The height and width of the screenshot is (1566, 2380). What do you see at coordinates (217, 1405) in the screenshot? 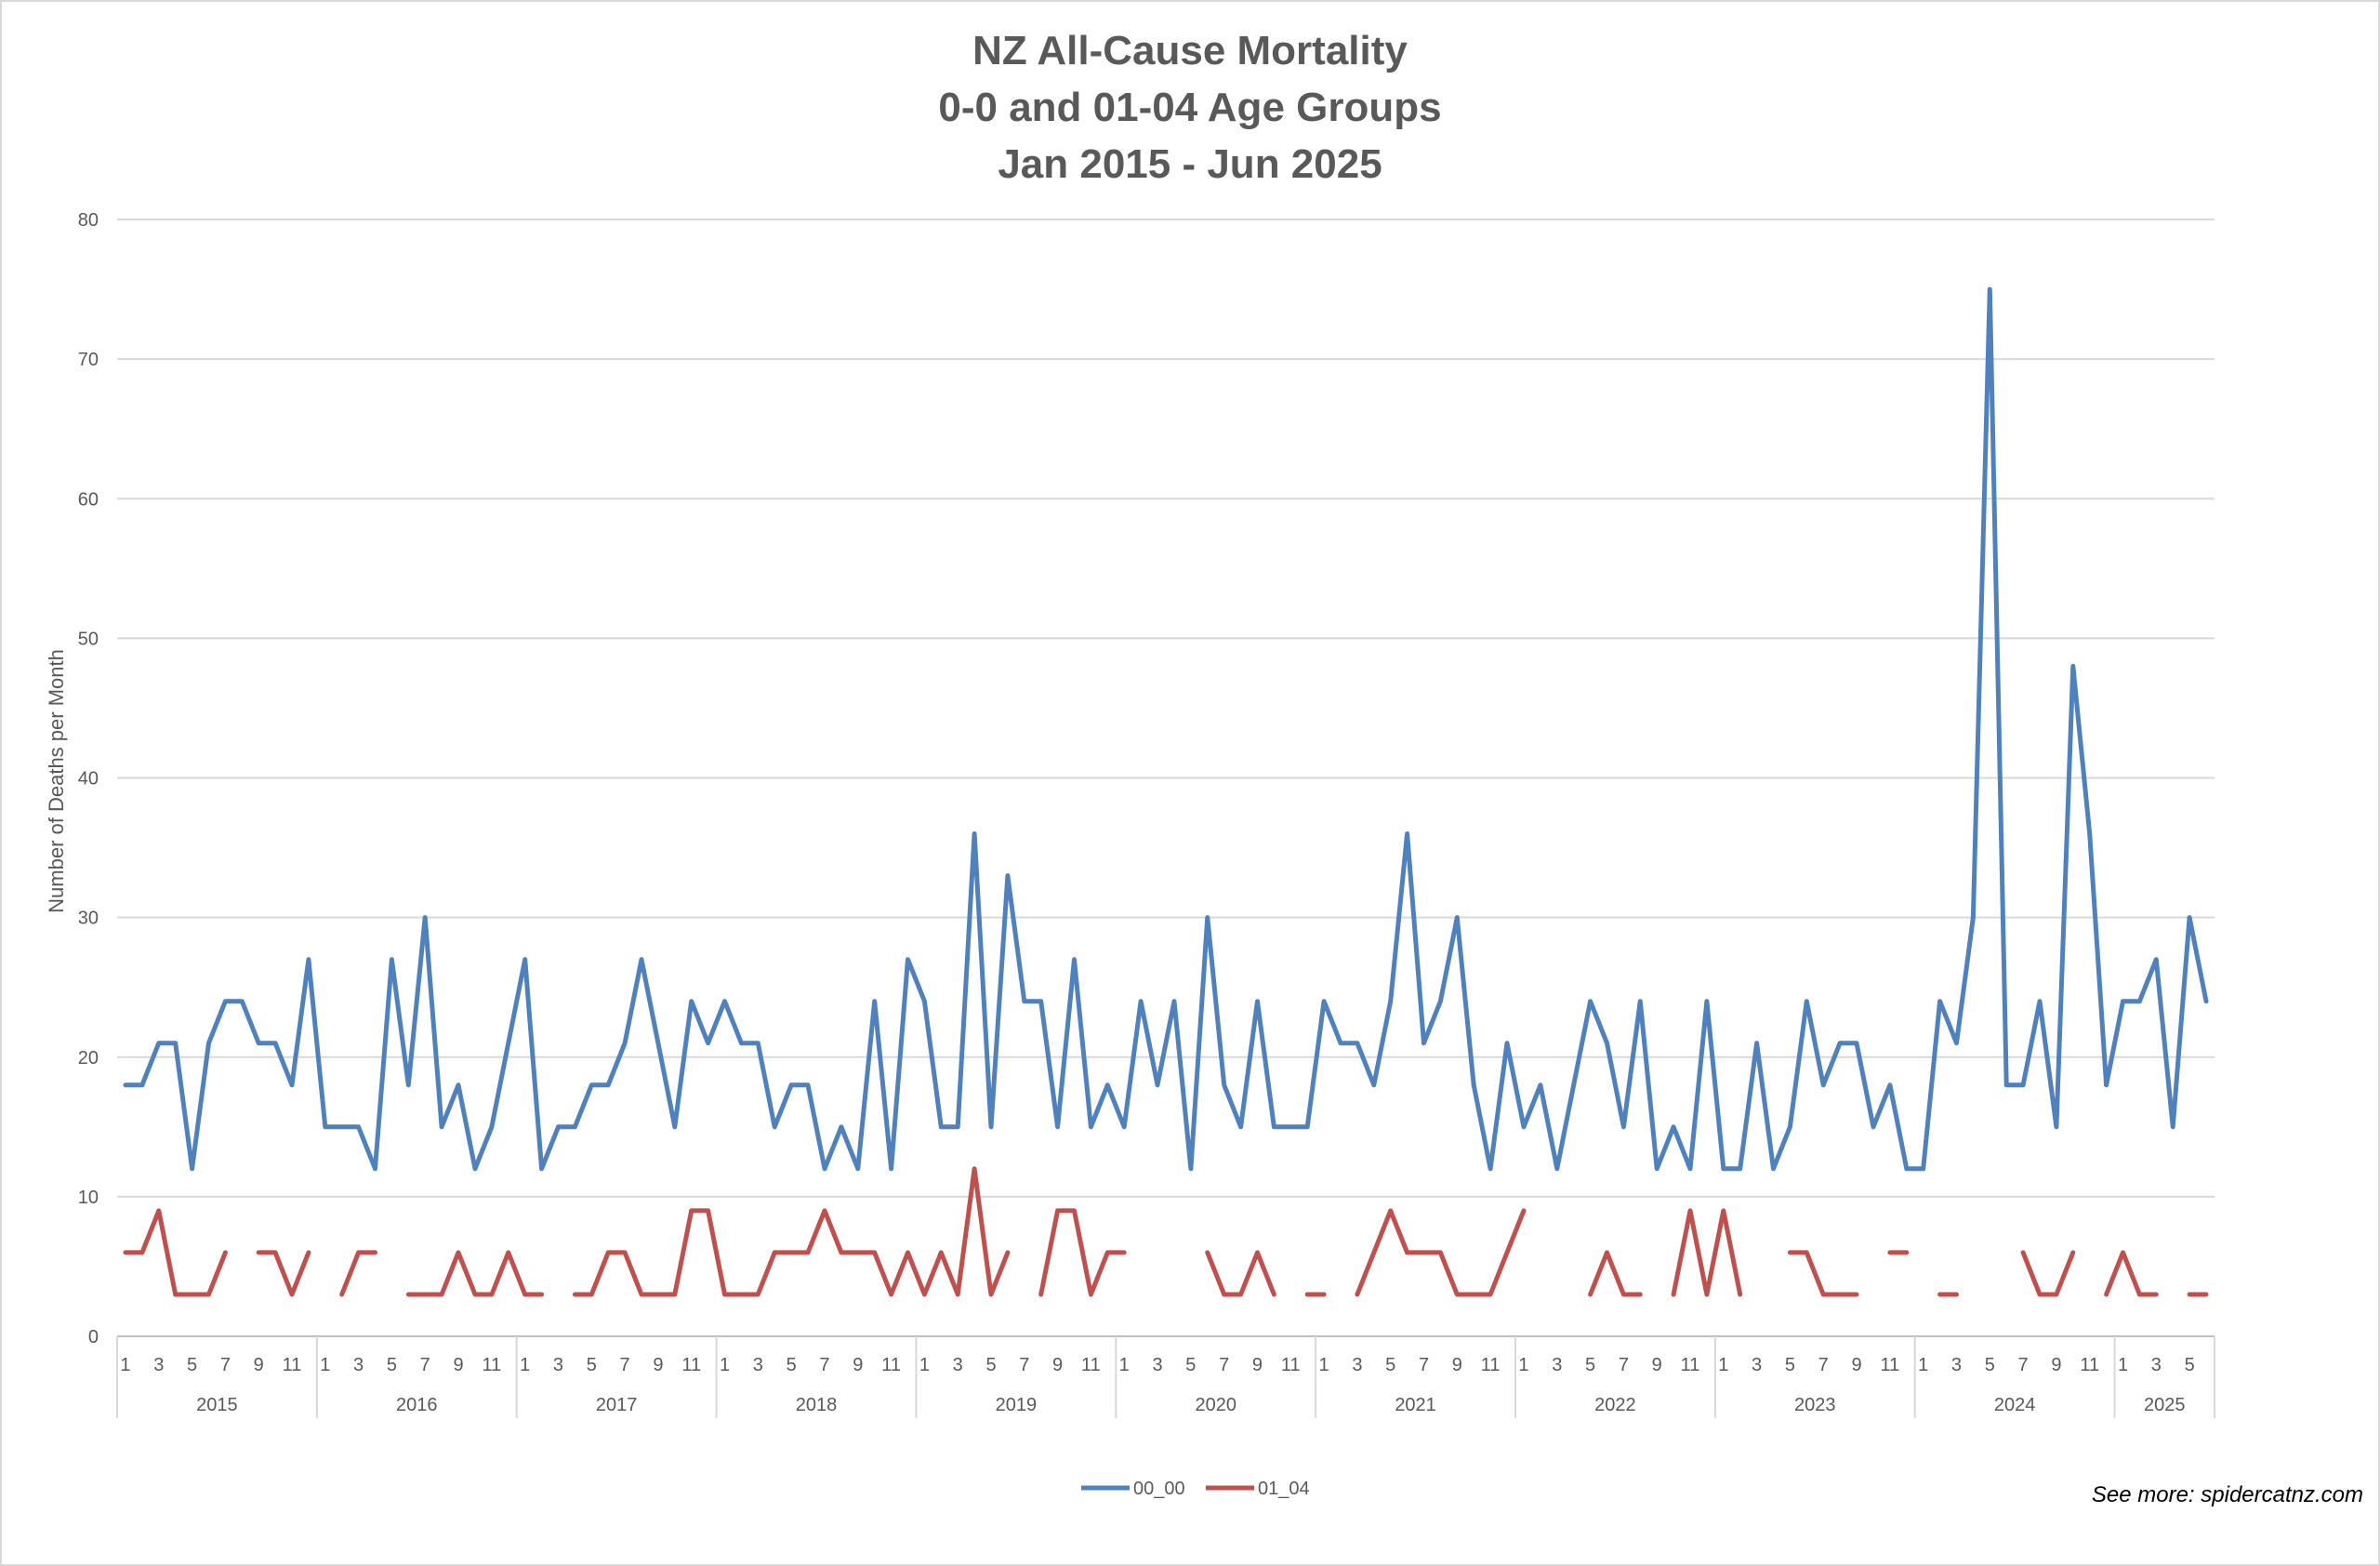
I see `x-year-label: 2015` at bounding box center [217, 1405].